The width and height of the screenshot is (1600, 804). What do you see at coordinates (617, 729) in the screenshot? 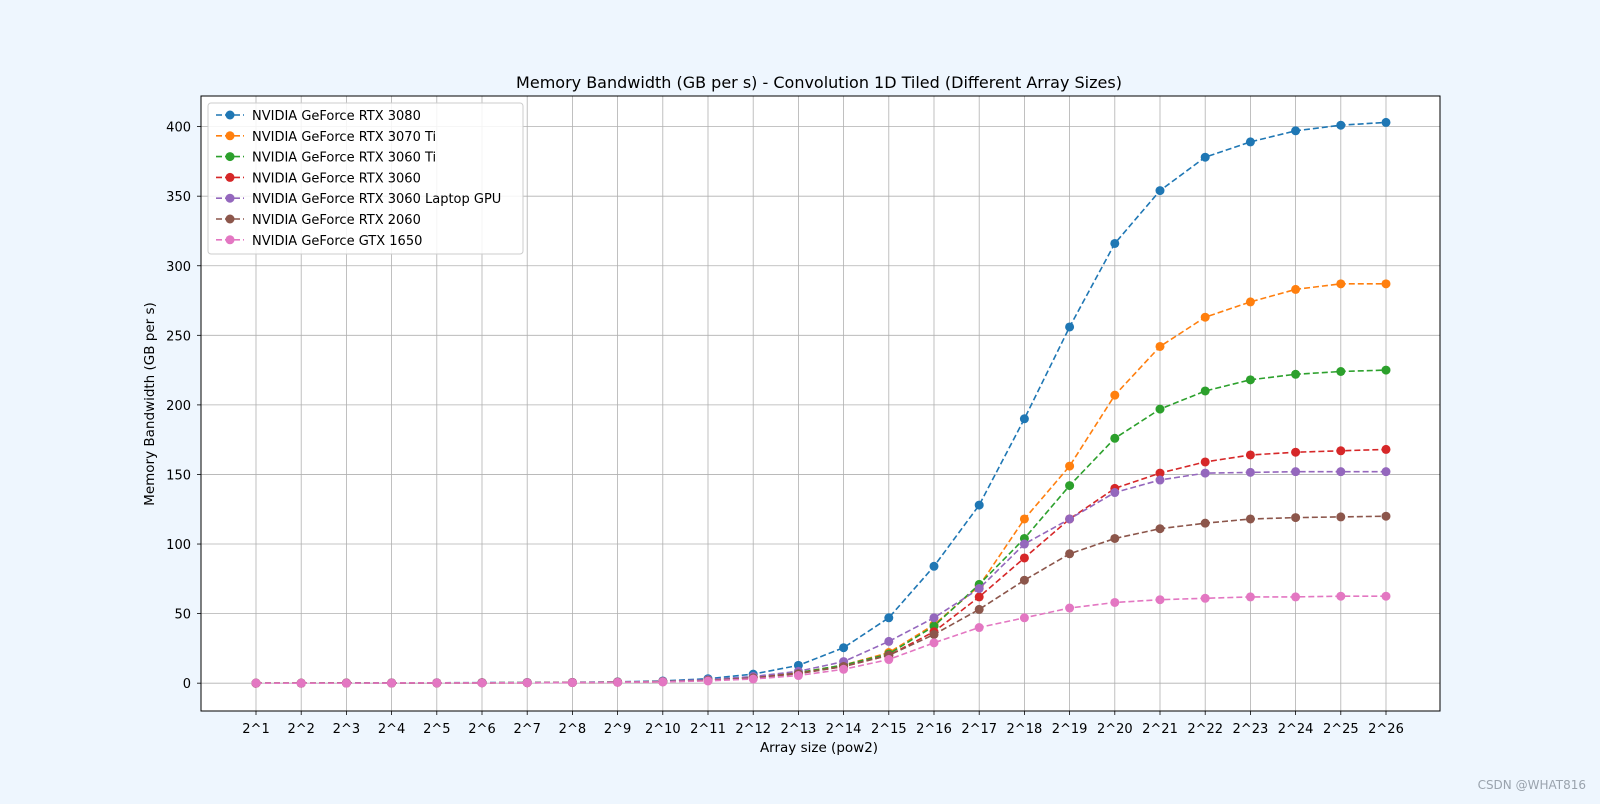
I see `x-tick-label: 2^9` at bounding box center [617, 729].